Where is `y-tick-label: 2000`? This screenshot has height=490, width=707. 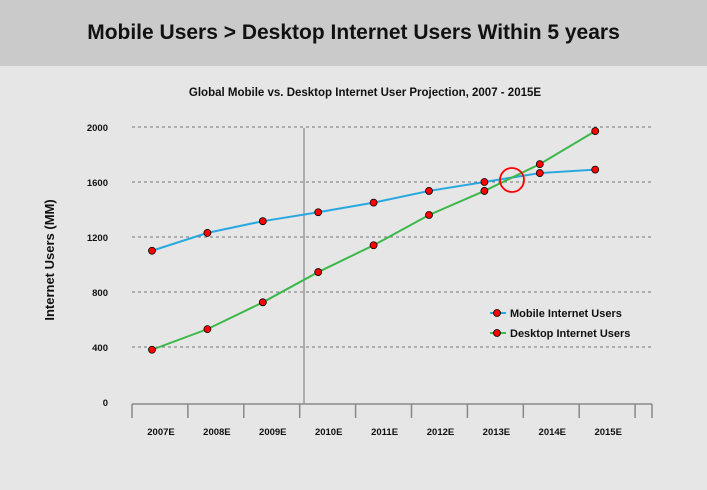 y-tick-label: 2000 is located at coordinates (97, 128).